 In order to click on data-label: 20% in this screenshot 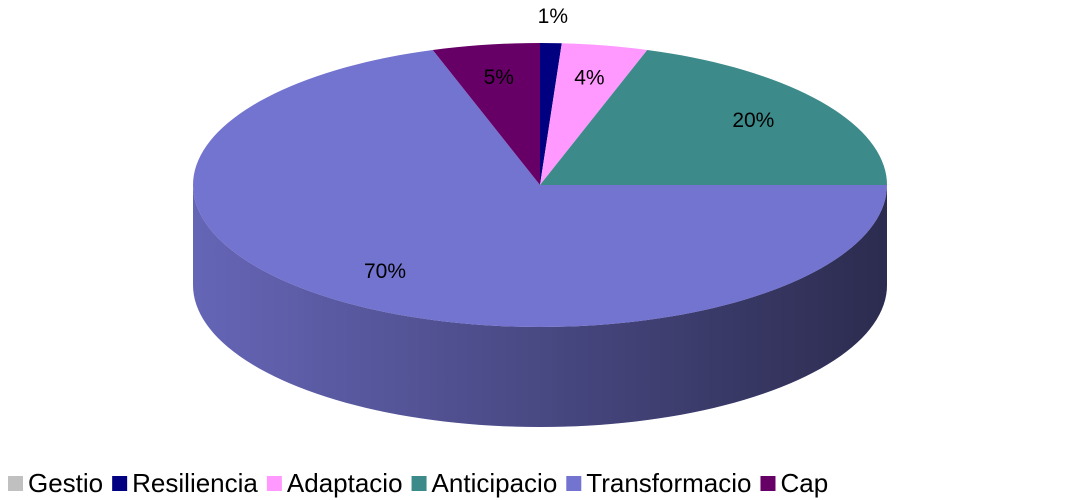, I will do `click(753, 120)`.